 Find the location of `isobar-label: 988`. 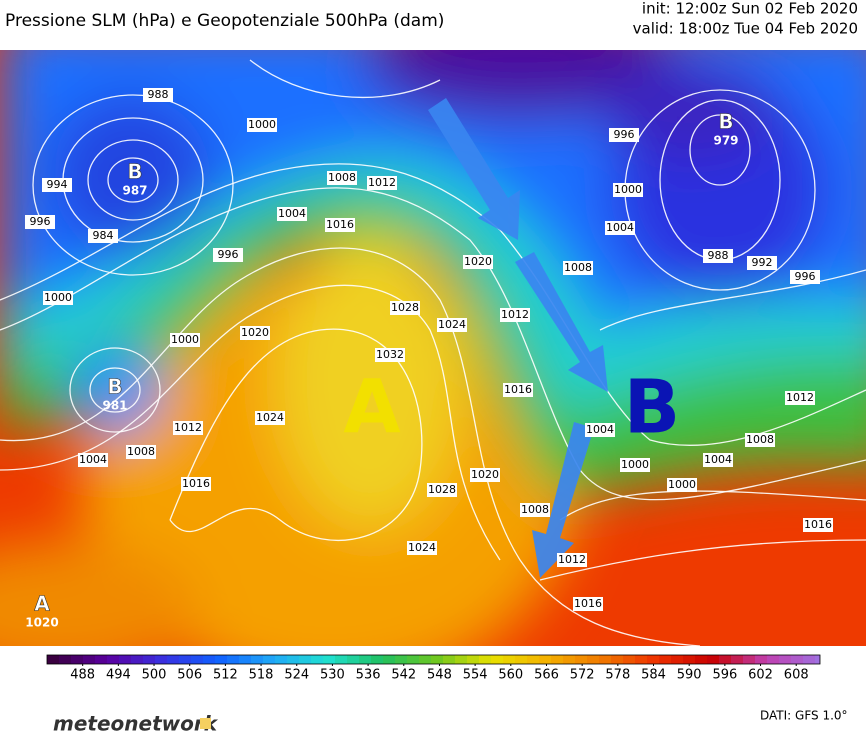

isobar-label: 988 is located at coordinates (158, 94).